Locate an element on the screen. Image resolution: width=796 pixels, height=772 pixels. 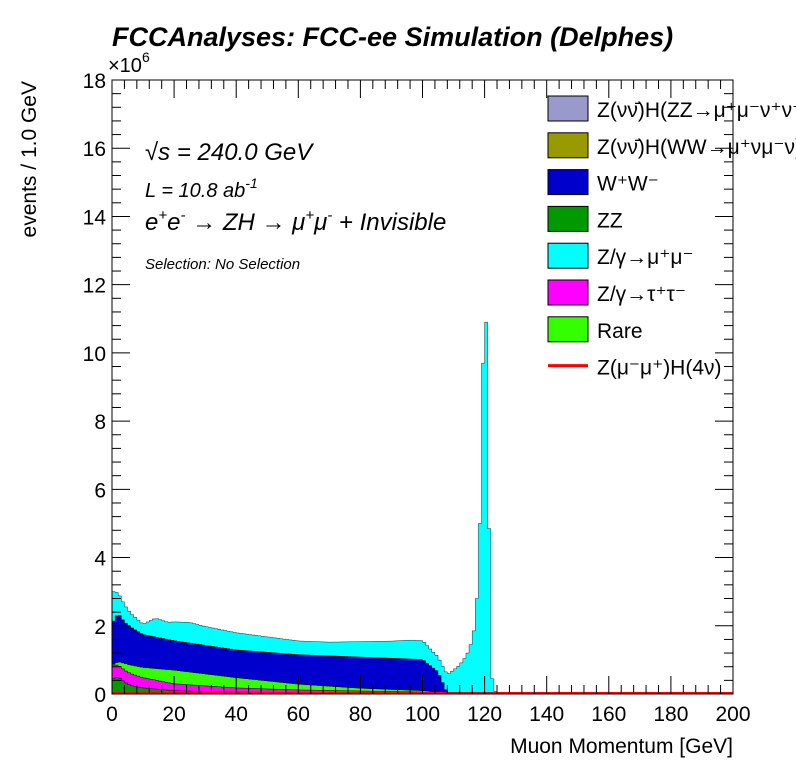
luminosity-annotation: L = 10.8 ab-1 is located at coordinates (201, 188).